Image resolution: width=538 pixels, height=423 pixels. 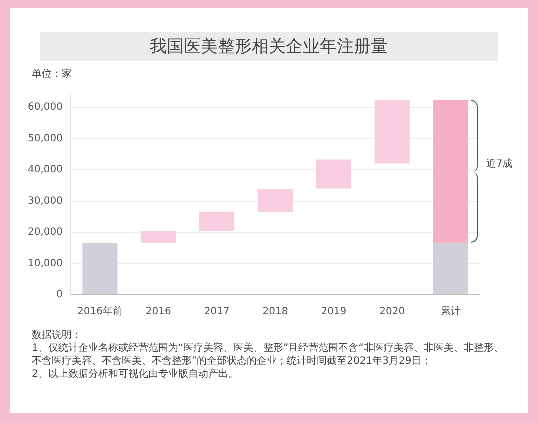 I want to click on text: 近7成, so click(x=499, y=165).